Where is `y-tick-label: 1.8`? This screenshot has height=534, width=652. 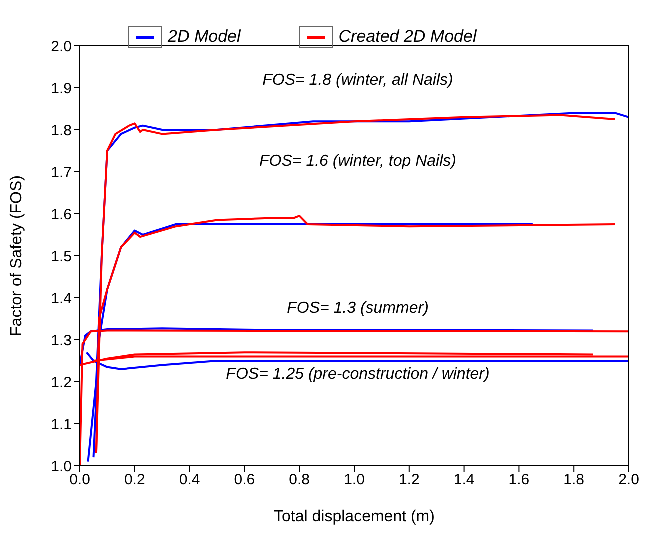 y-tick-label: 1.8 is located at coordinates (61, 131).